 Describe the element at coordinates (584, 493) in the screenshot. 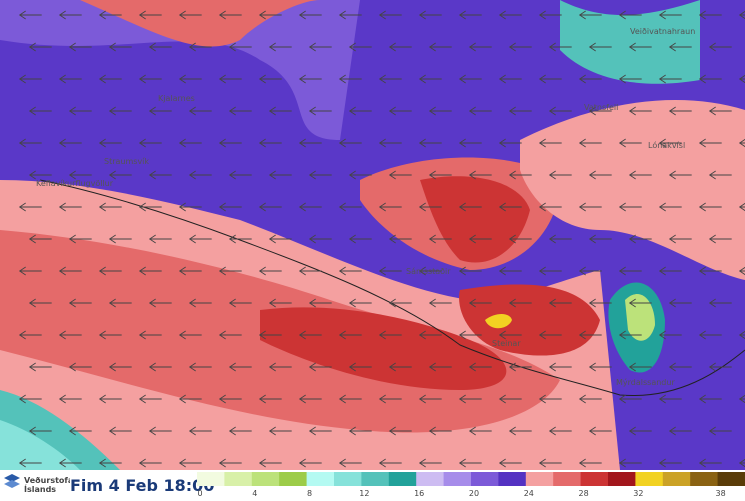

I see `legend-tick-label: 28` at that location.